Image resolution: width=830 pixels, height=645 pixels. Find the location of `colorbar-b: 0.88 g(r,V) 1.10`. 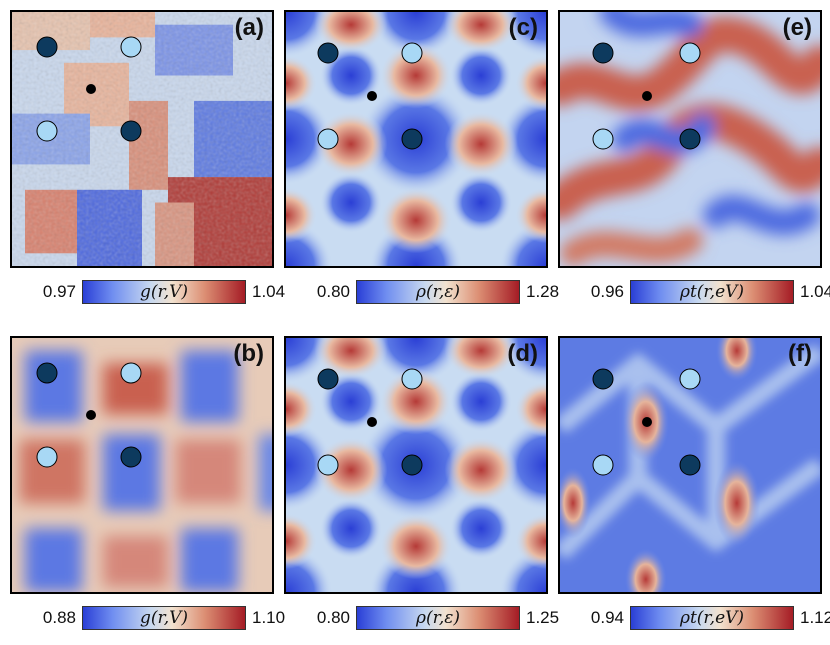

colorbar-b: 0.88 g(r,V) 1.10 is located at coordinates (164, 618).